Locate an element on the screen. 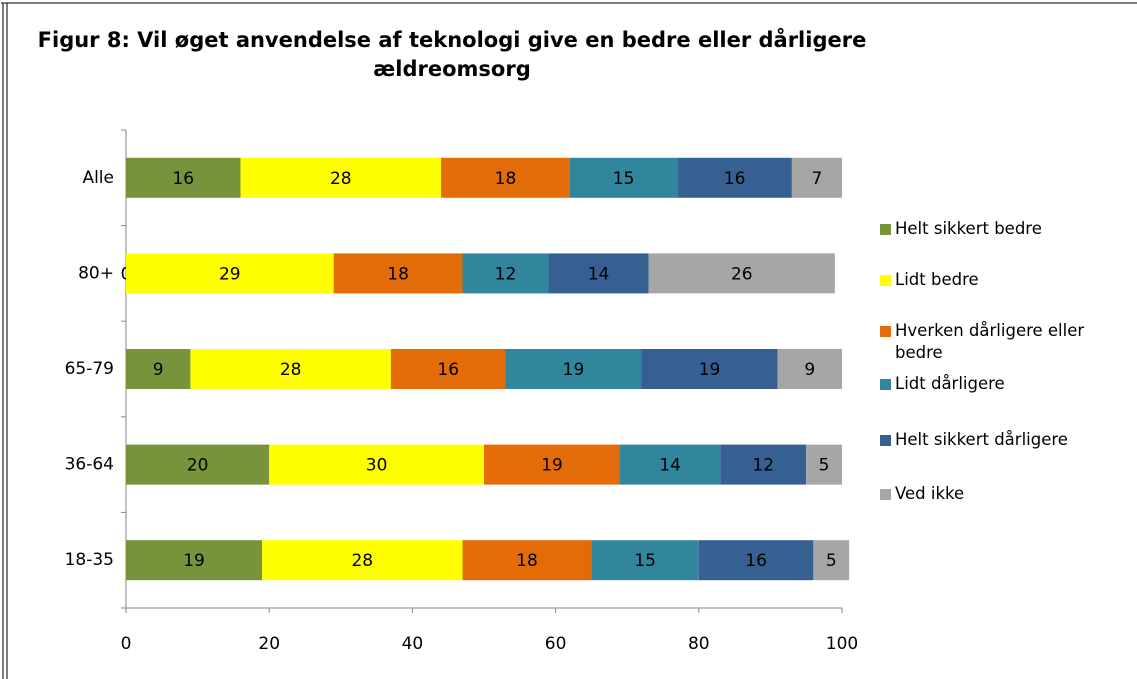  y-tick-label: 18-35 is located at coordinates (89, 560).